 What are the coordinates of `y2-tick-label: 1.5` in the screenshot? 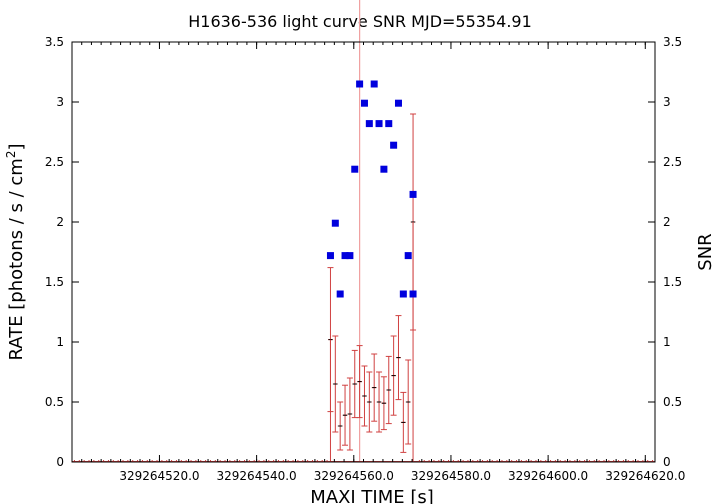 It's located at (672, 282).